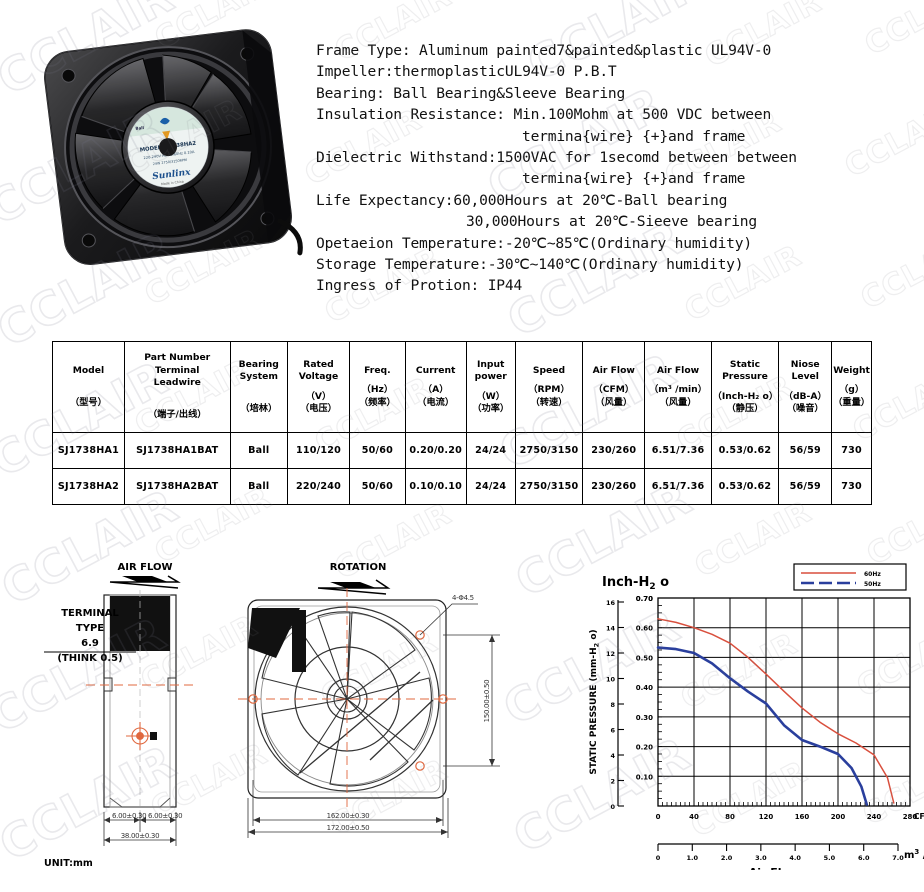  What do you see at coordinates (612, 782) in the screenshot?
I see `chart-secondary-ytick-label: 2` at bounding box center [612, 782].